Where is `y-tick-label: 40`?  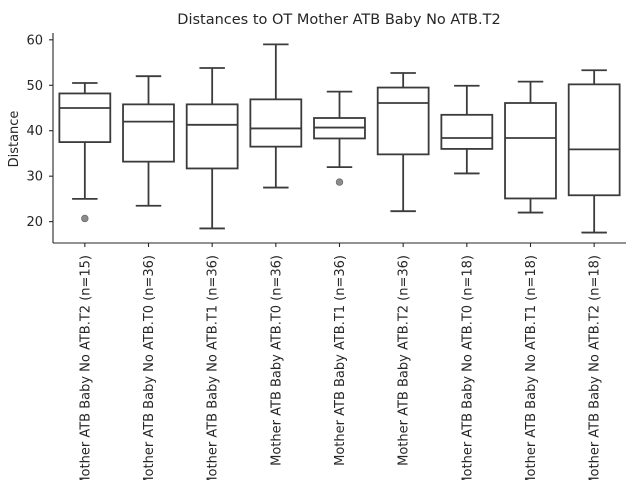 y-tick-label: 40 is located at coordinates (34, 131).